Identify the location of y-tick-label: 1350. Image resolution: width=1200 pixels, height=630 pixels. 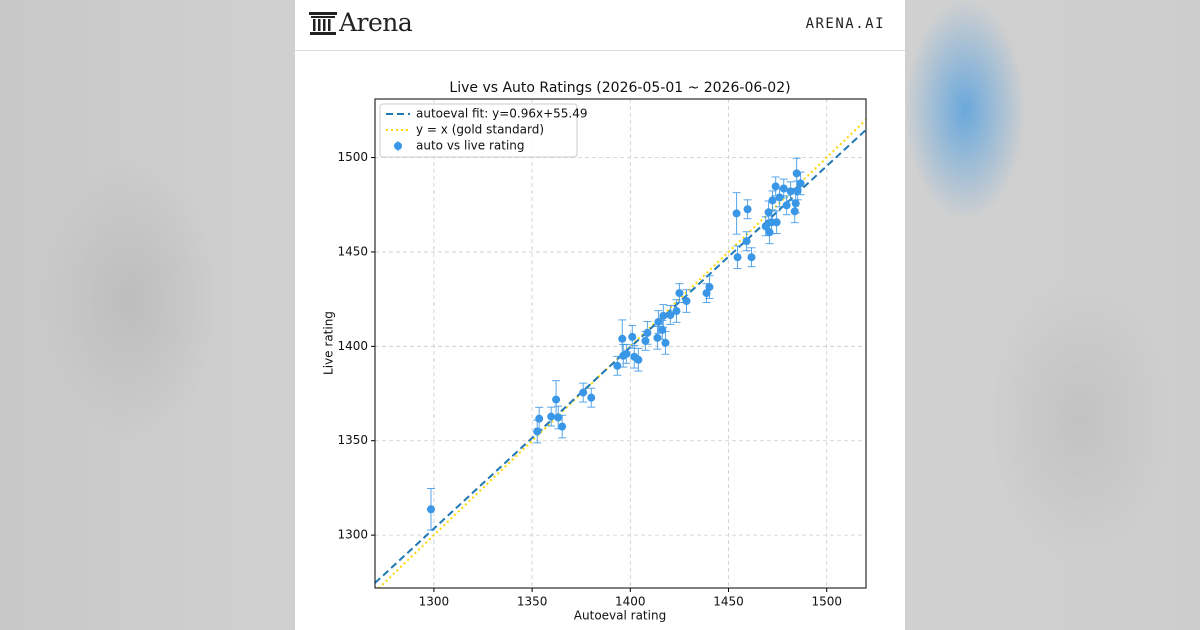
(352, 440).